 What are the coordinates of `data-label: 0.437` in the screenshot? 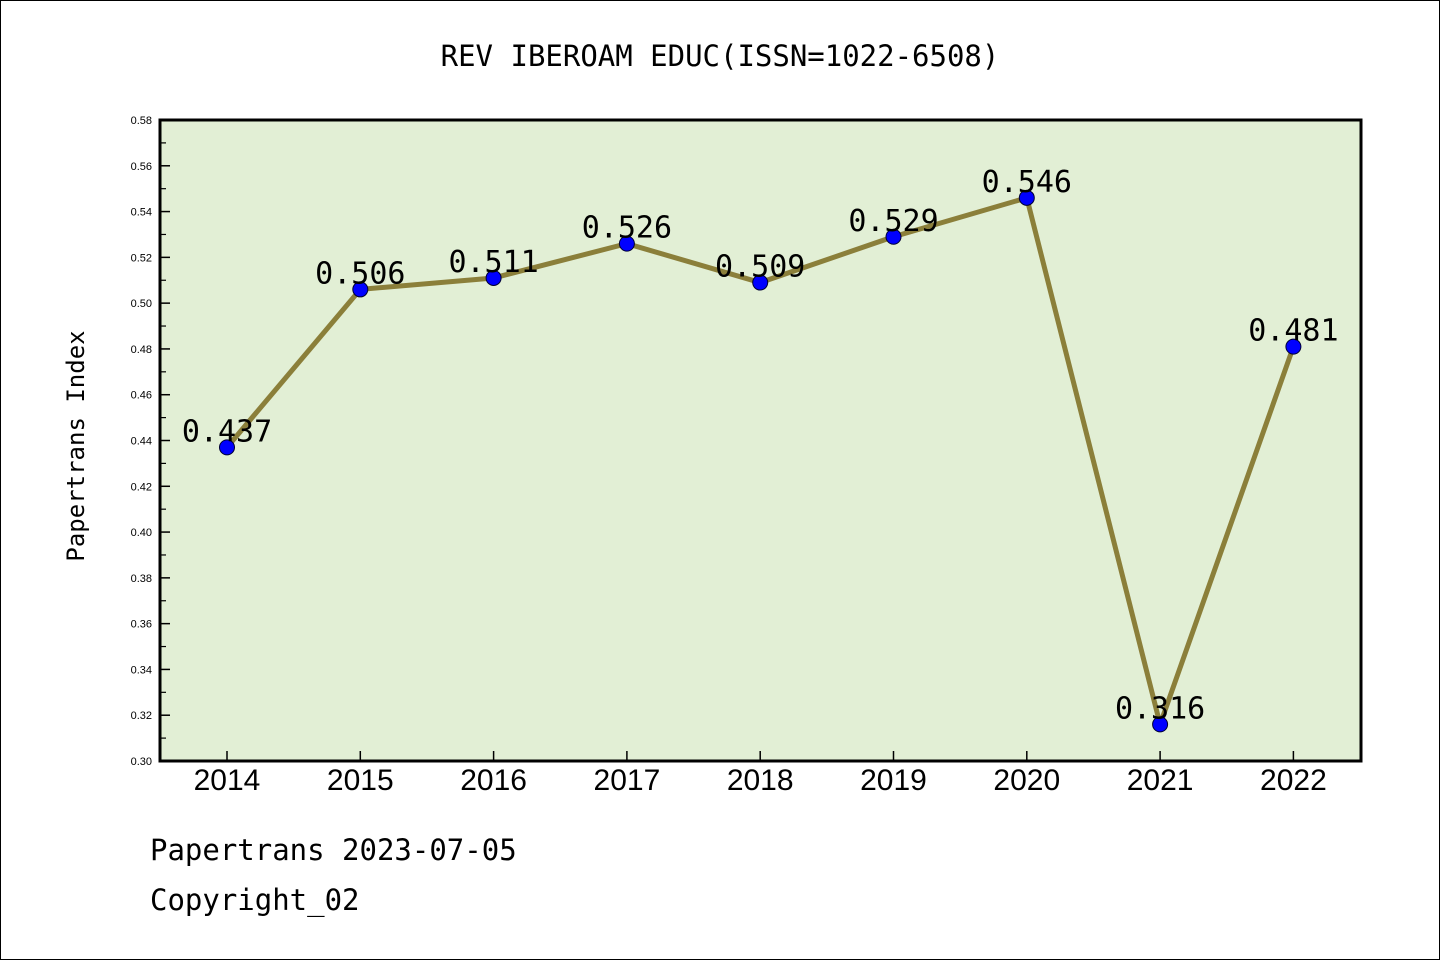 It's located at (227, 431).